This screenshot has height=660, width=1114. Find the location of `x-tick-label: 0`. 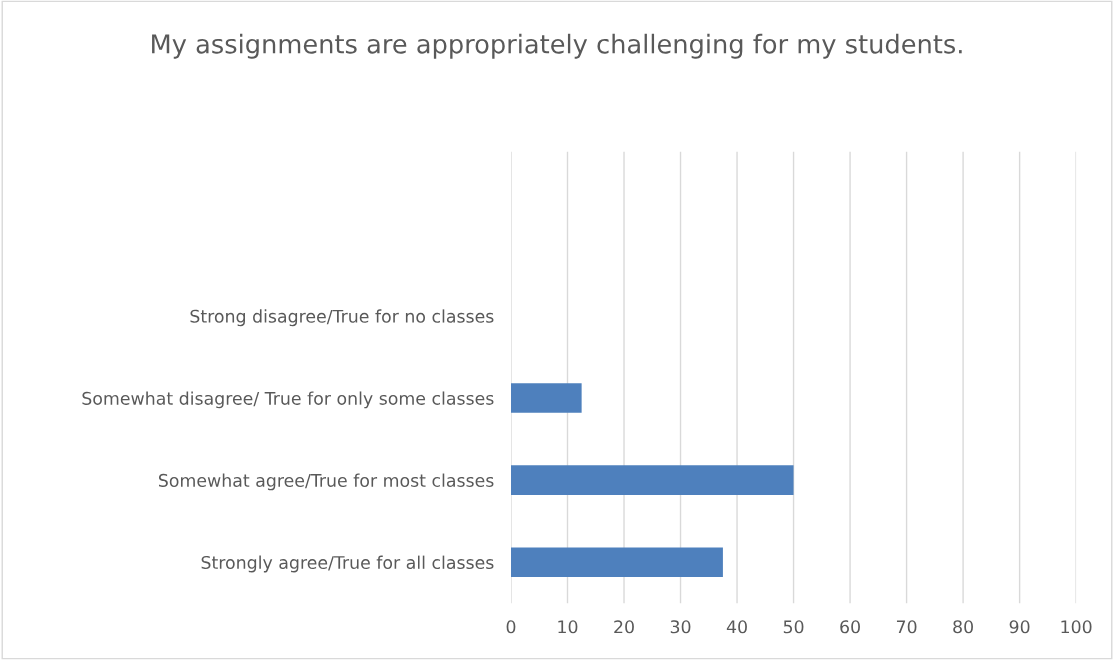

x-tick-label: 0 is located at coordinates (511, 627).